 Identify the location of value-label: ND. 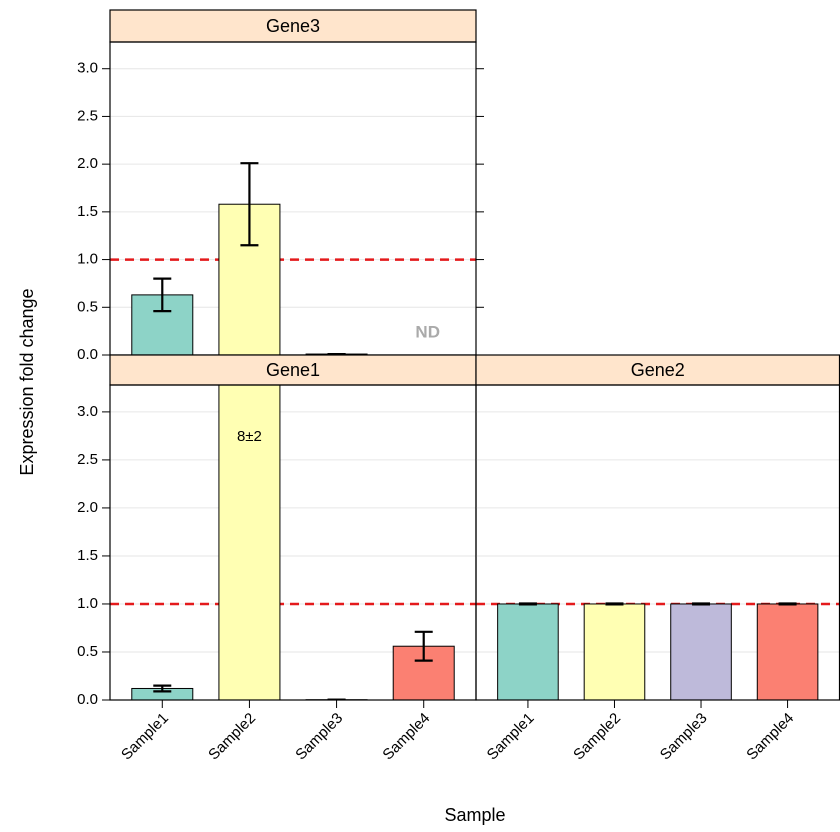
(427, 331).